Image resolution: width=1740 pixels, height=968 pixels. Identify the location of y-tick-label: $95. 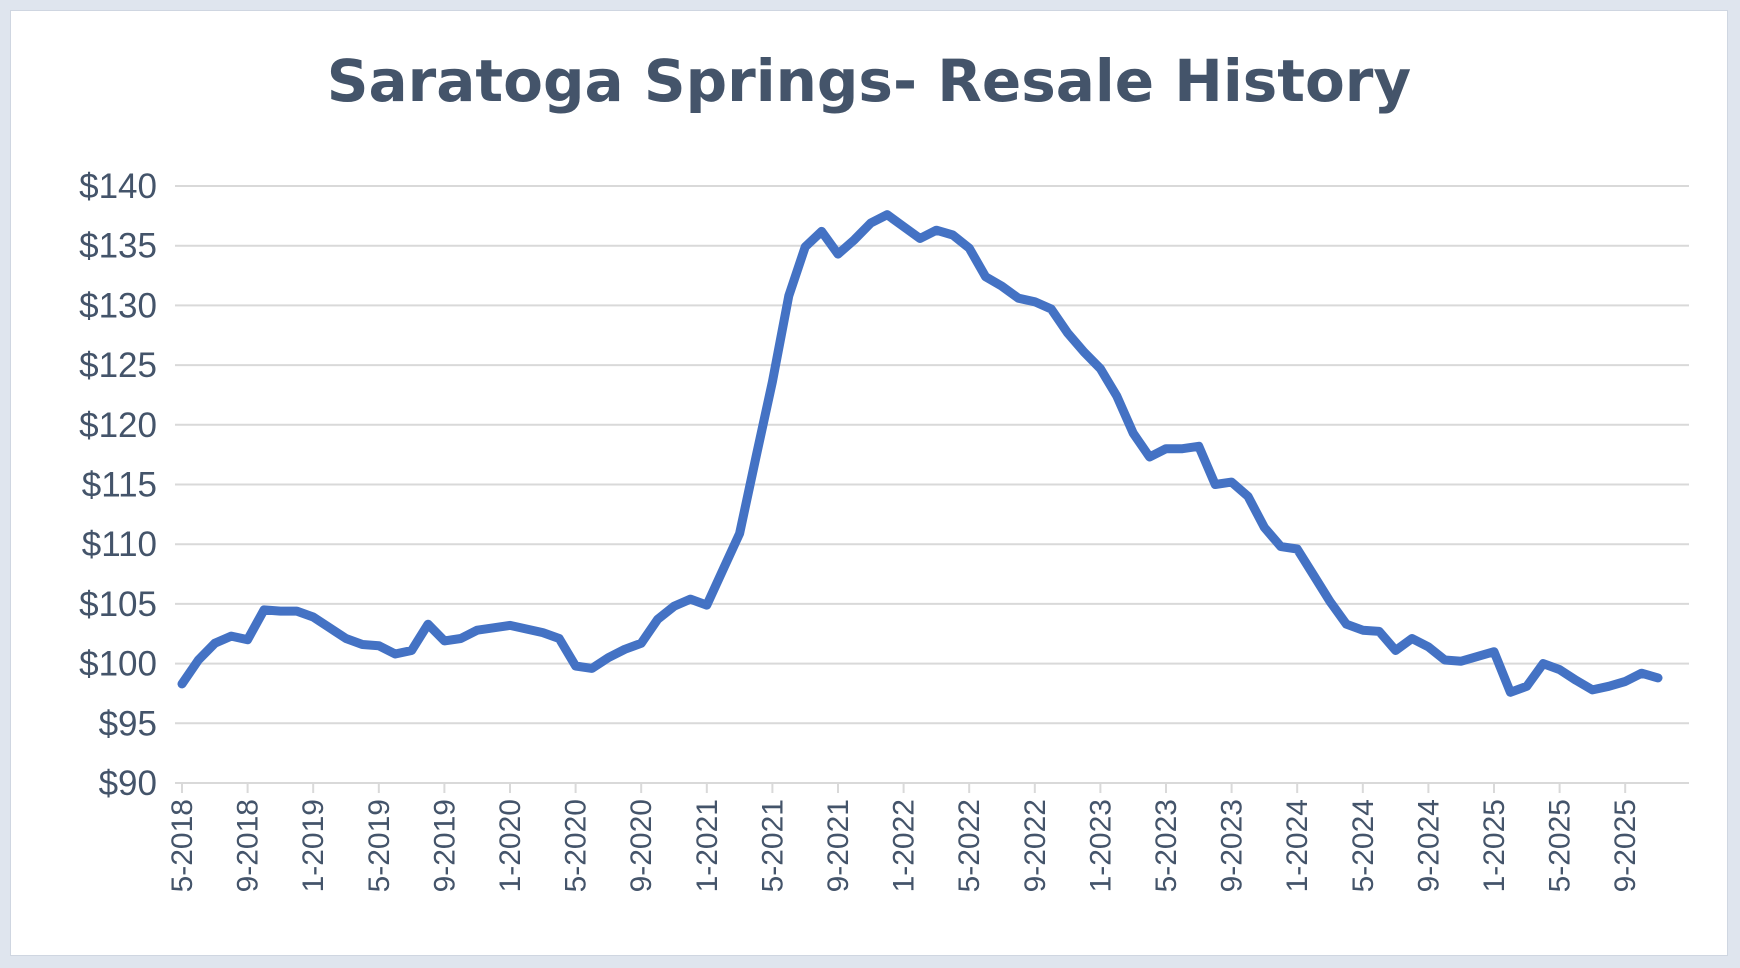
(128, 723).